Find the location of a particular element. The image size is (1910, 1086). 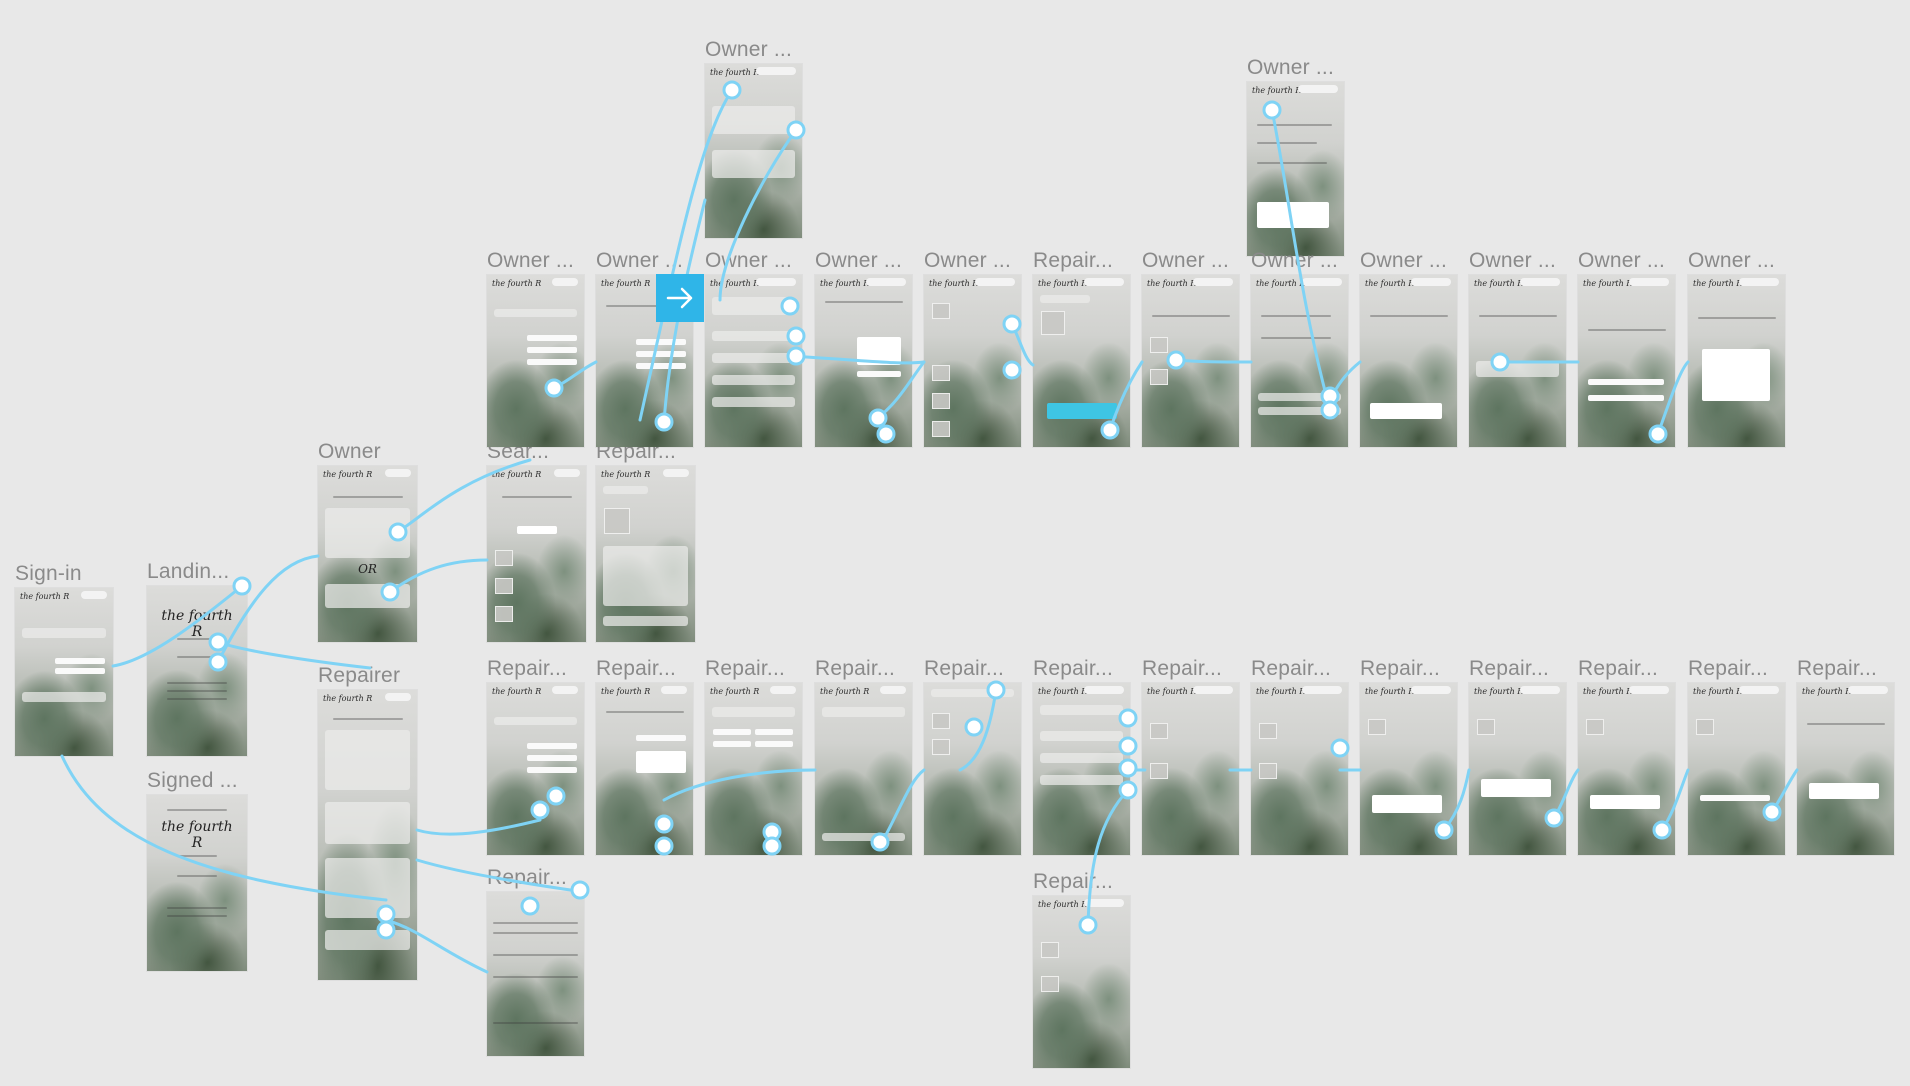

email-field is located at coordinates (80, 661).